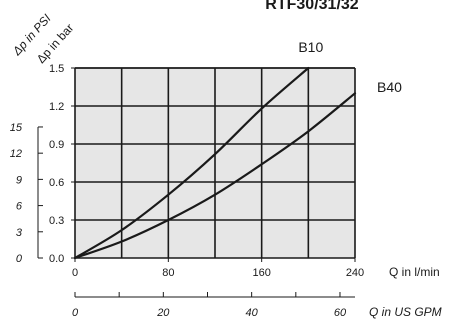  I want to click on x-axis-label-lpm: Q in l/min, so click(414, 272).